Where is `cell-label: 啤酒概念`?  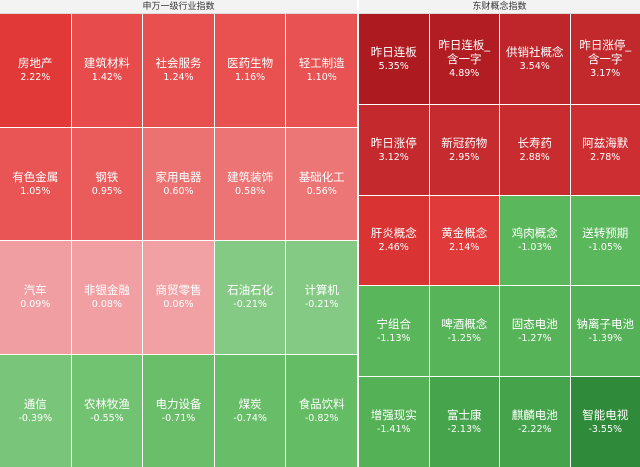 cell-label: 啤酒概念 is located at coordinates (464, 324).